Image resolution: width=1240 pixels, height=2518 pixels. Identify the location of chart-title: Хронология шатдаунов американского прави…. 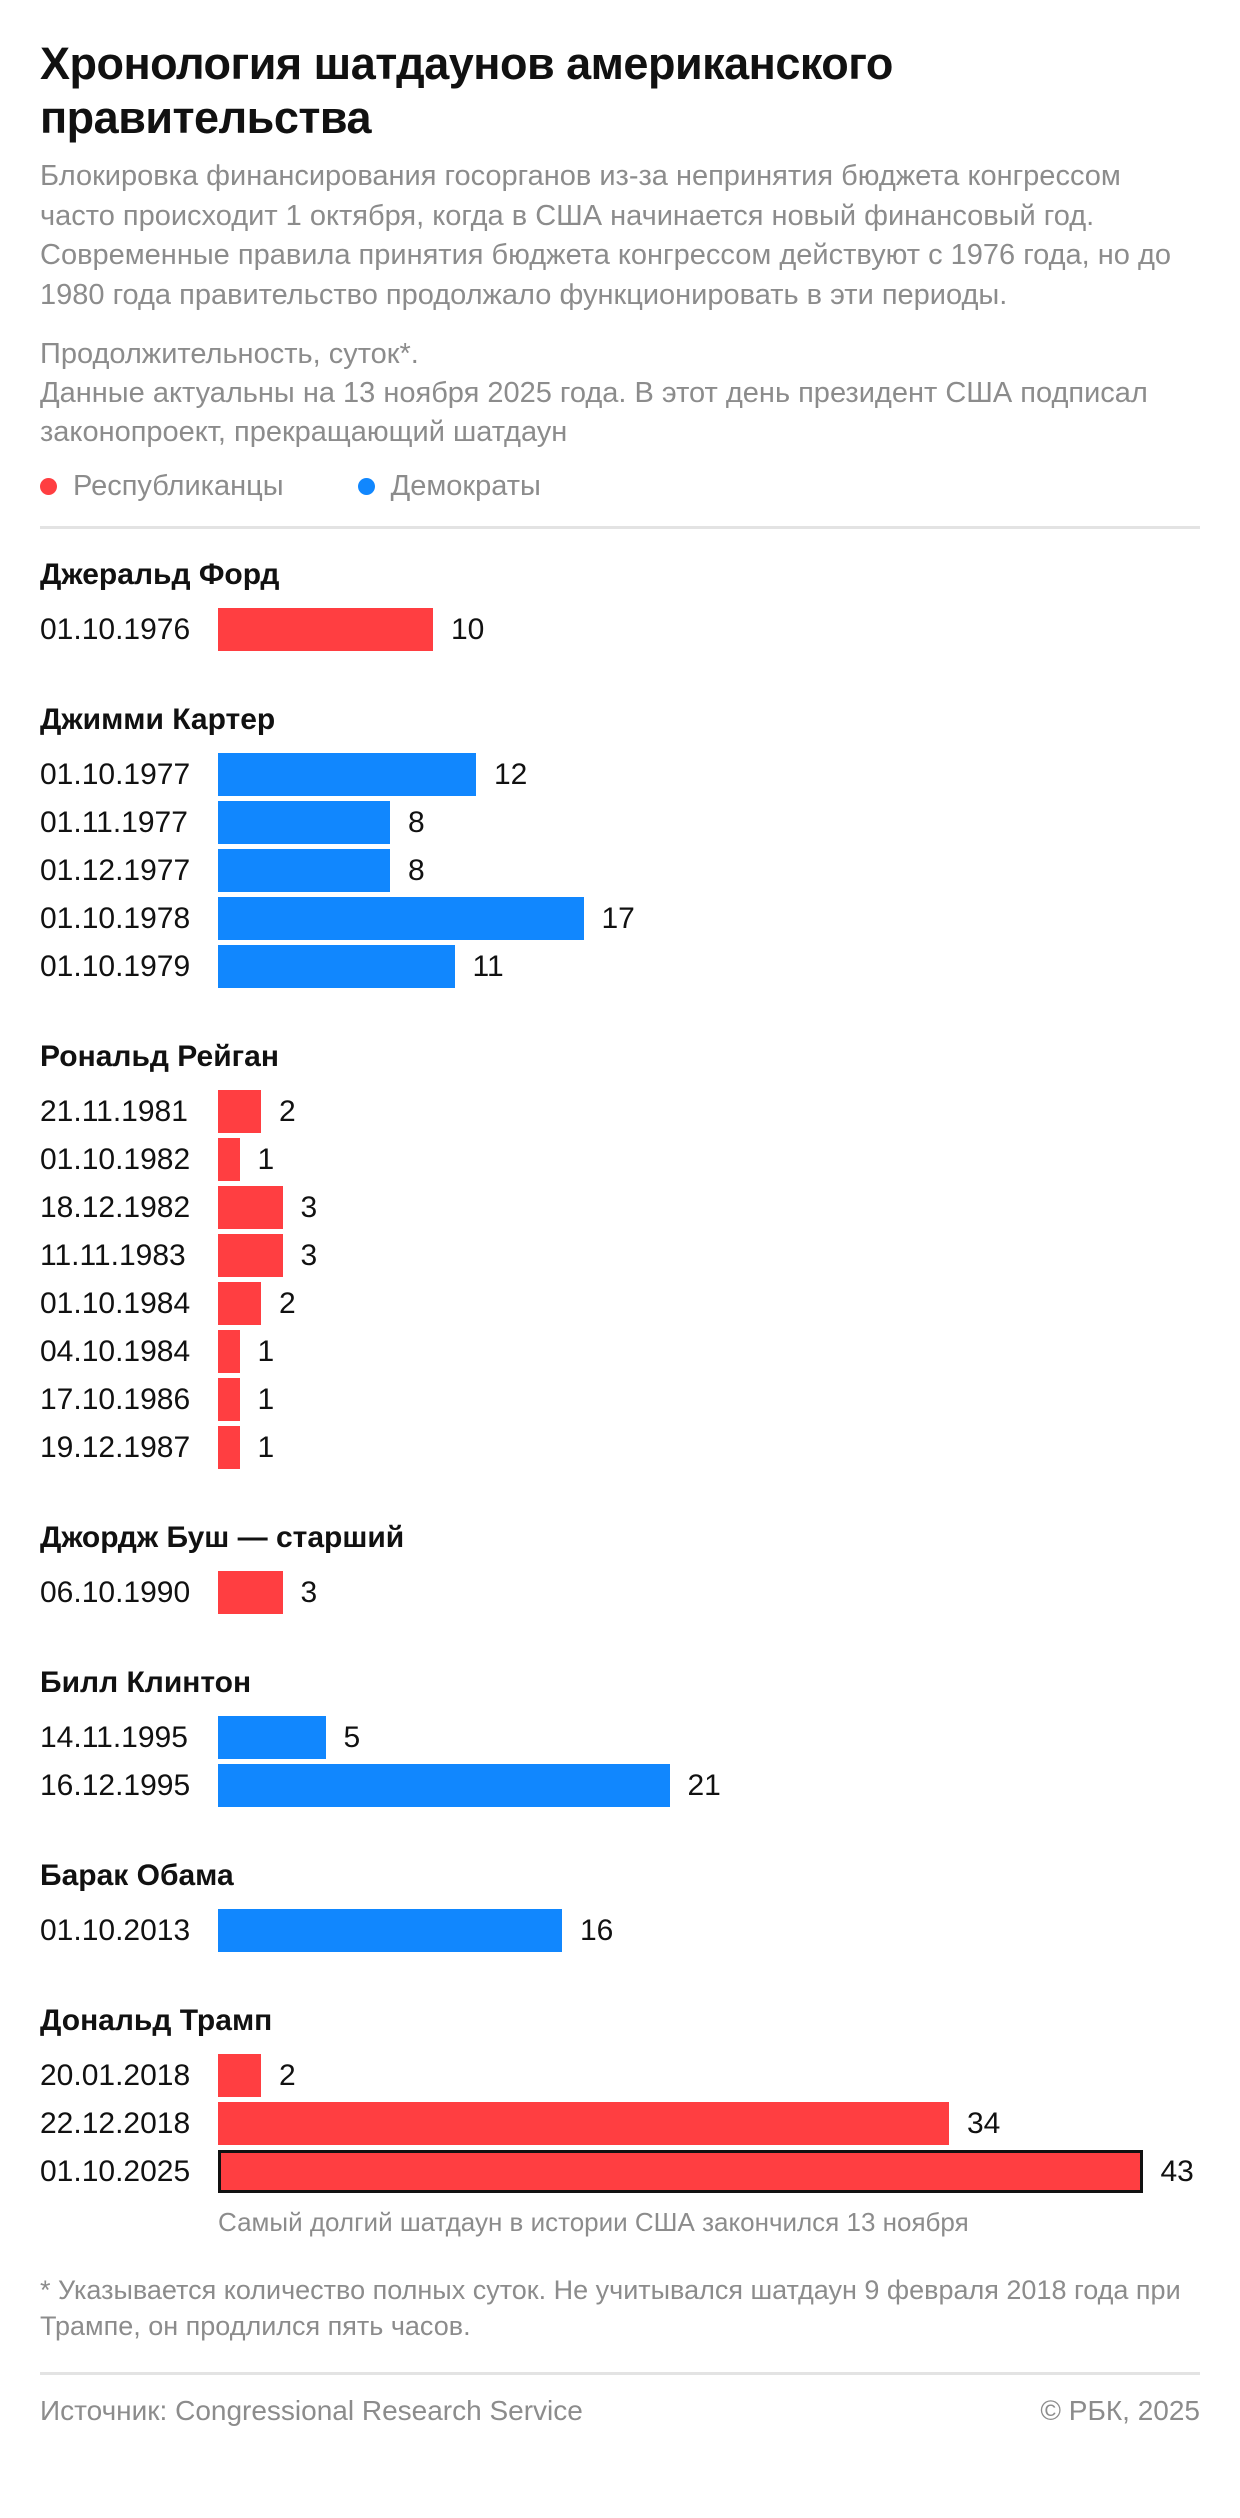
(466, 90).